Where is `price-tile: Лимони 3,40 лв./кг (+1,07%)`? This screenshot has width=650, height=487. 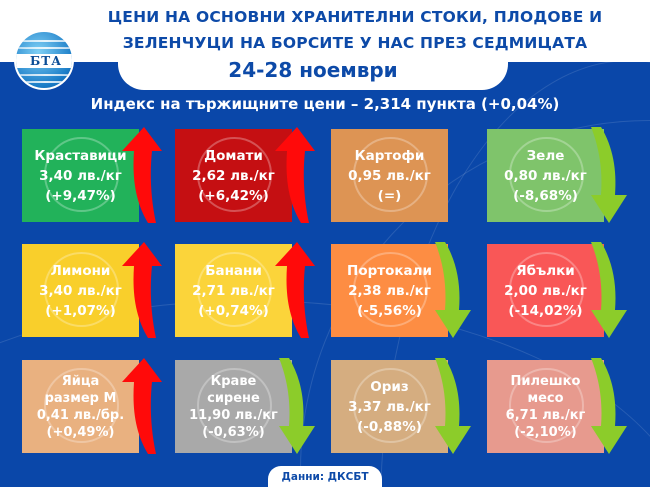 price-tile: Лимони 3,40 лв./кг (+1,07%) is located at coordinates (80, 290).